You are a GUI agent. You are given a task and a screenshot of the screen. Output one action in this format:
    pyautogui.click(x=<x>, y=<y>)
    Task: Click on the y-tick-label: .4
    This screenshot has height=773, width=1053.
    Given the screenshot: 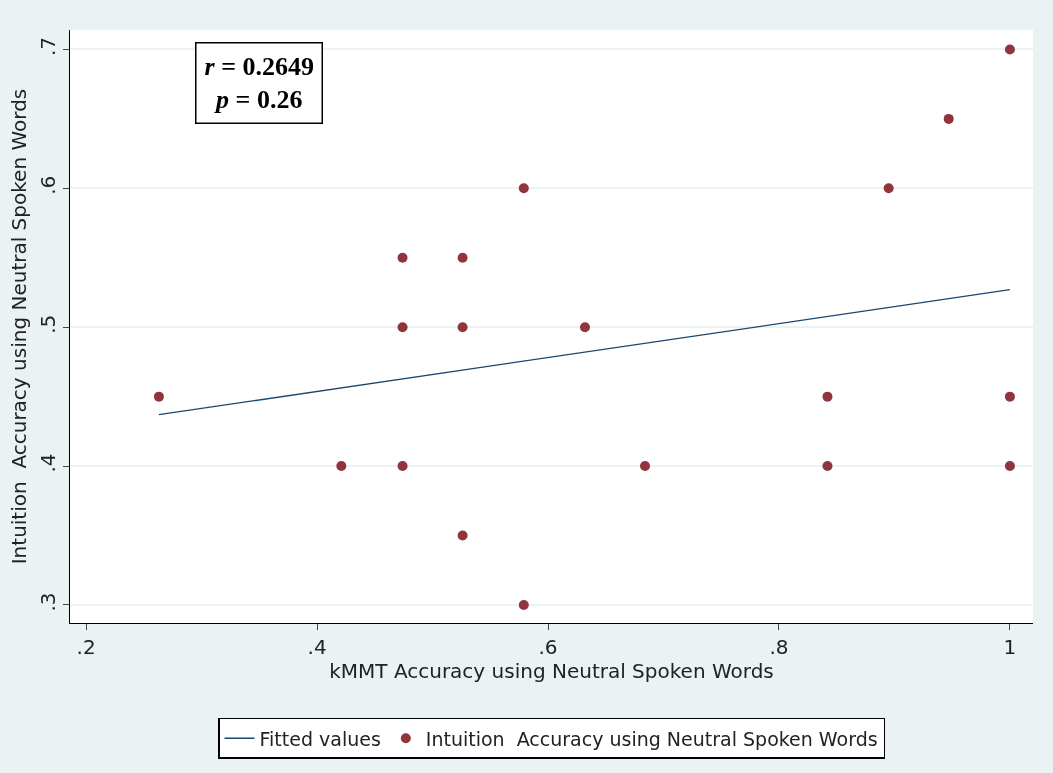 What is the action you would take?
    pyautogui.click(x=48, y=463)
    